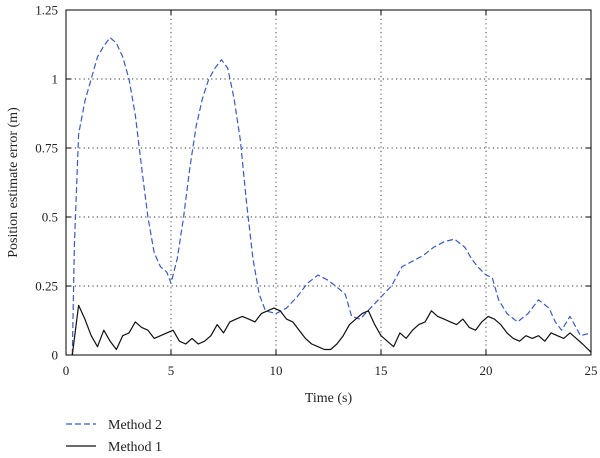 This screenshot has width=600, height=458. Describe the element at coordinates (13, 182) in the screenshot. I see `y-axis-title: Position estimate error (m)` at that location.